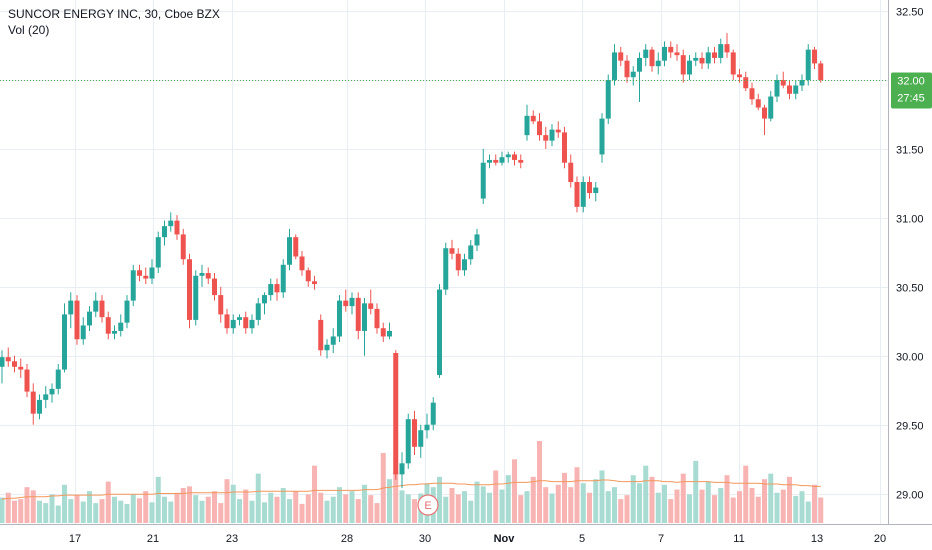 The image size is (932, 550). What do you see at coordinates (114, 14) in the screenshot?
I see `symbol-title: SUNCOR ENERGY INC, 30, Cboe BZX` at bounding box center [114, 14].